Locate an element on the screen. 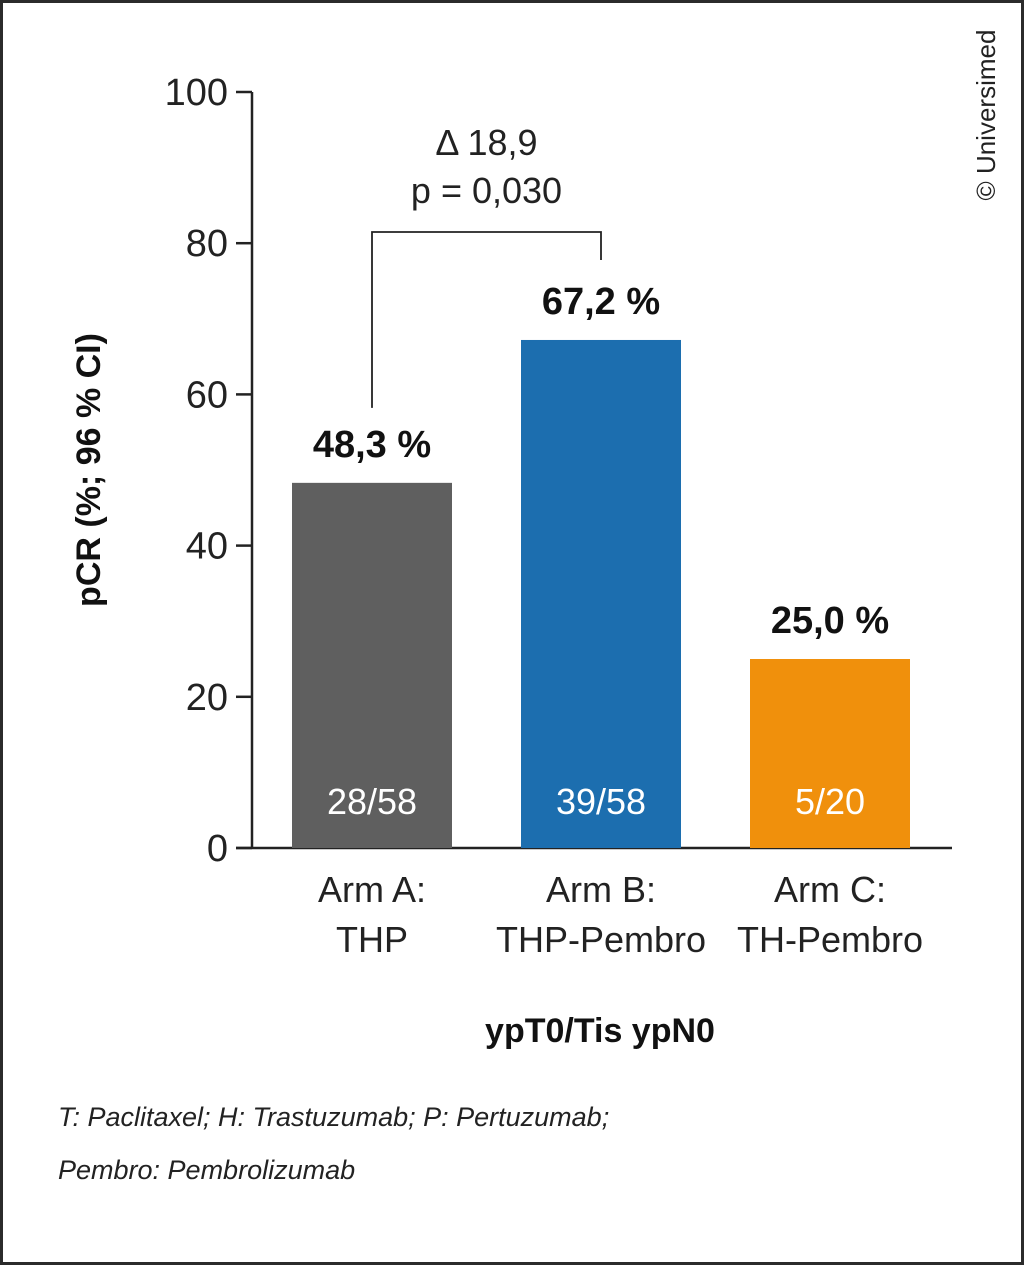 This screenshot has width=1024, height=1265. y-axis-label: pCR (%; 96 % CI) is located at coordinates (89, 470).